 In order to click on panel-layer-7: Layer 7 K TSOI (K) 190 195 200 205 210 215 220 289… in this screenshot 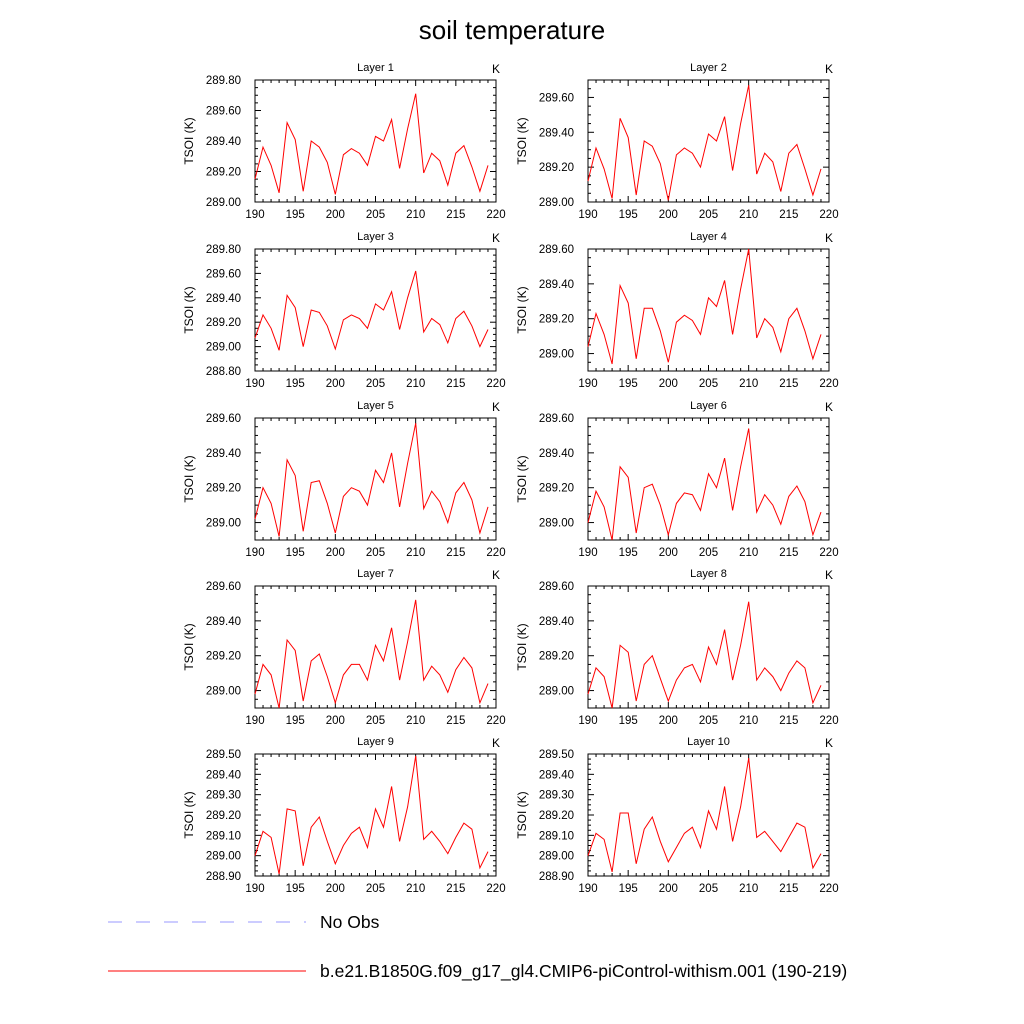, I will do `click(344, 647)`.